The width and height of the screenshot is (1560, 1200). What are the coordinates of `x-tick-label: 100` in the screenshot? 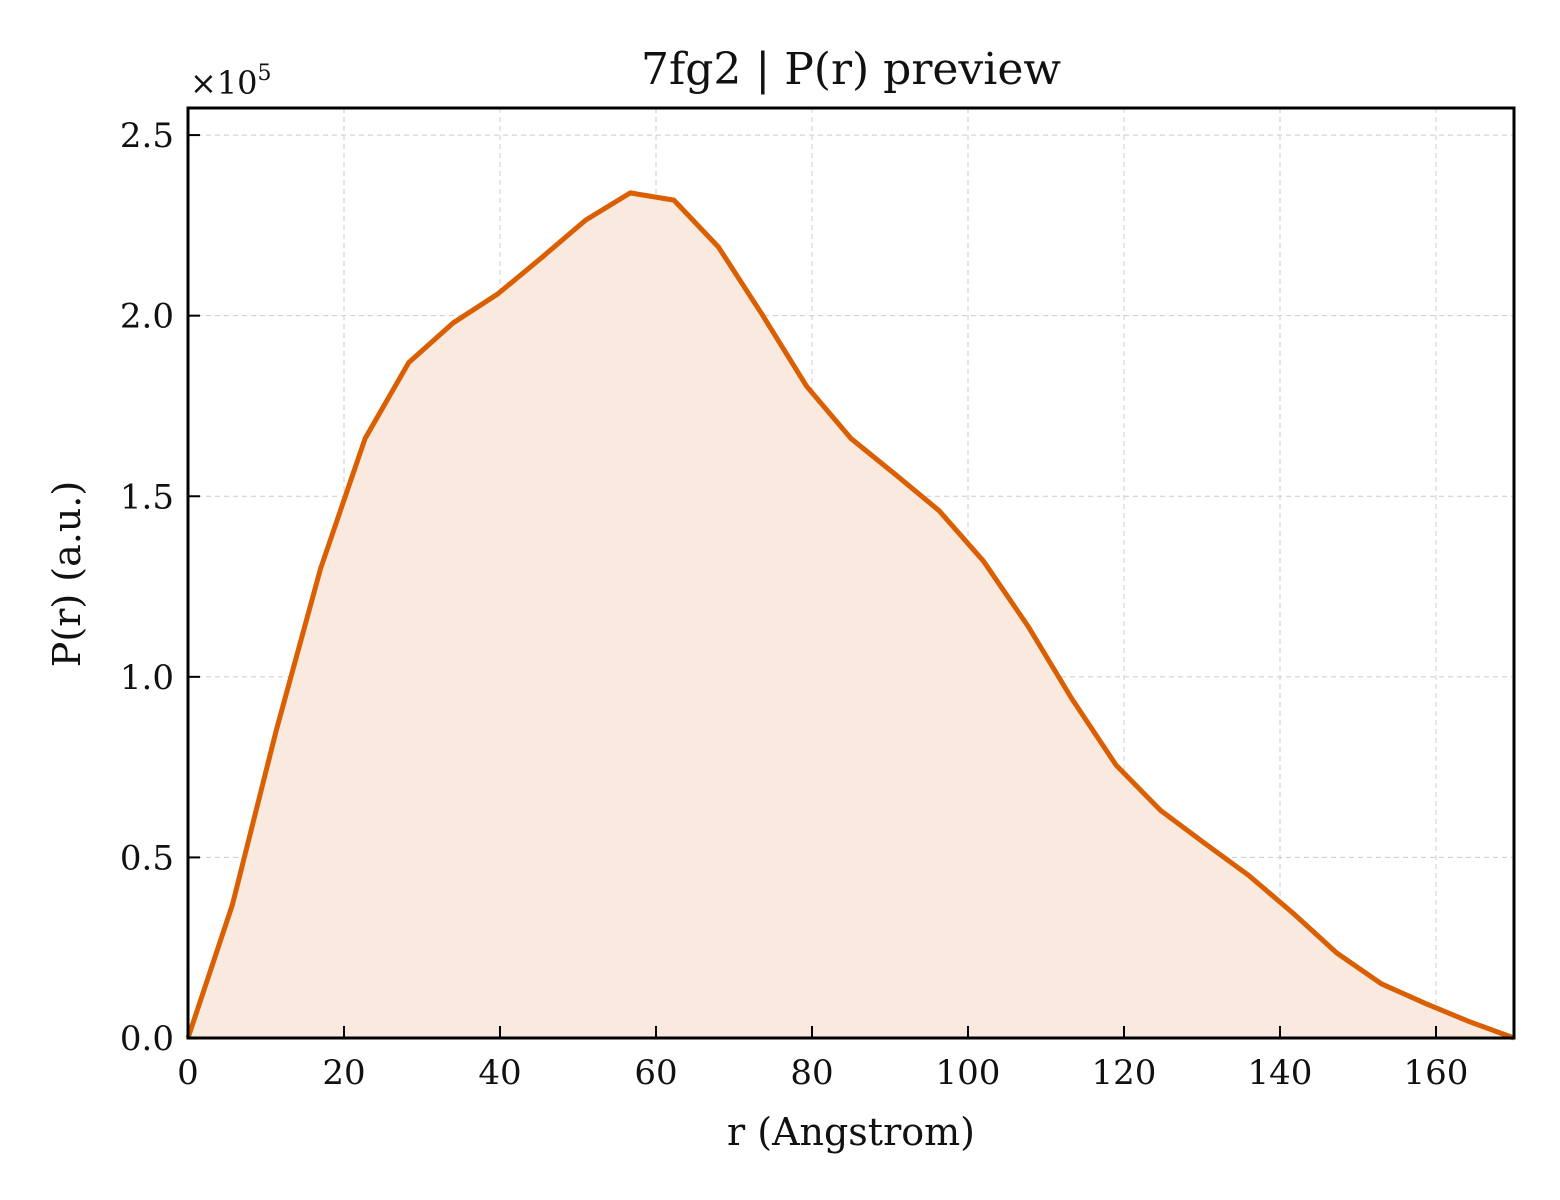 It's located at (968, 1073).